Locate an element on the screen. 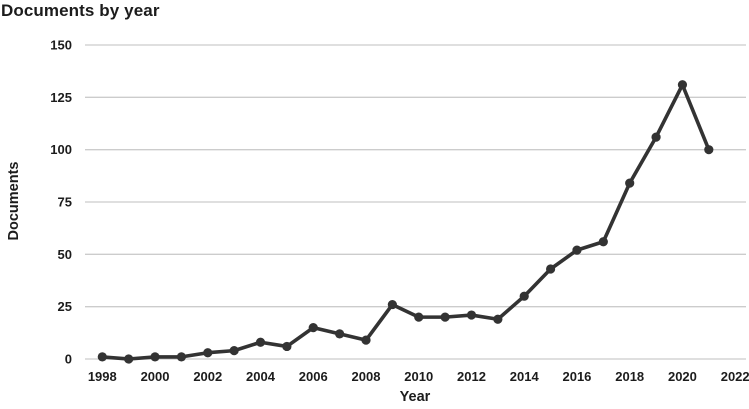 This screenshot has height=409, width=749. data-point-2002 is located at coordinates (208, 353).